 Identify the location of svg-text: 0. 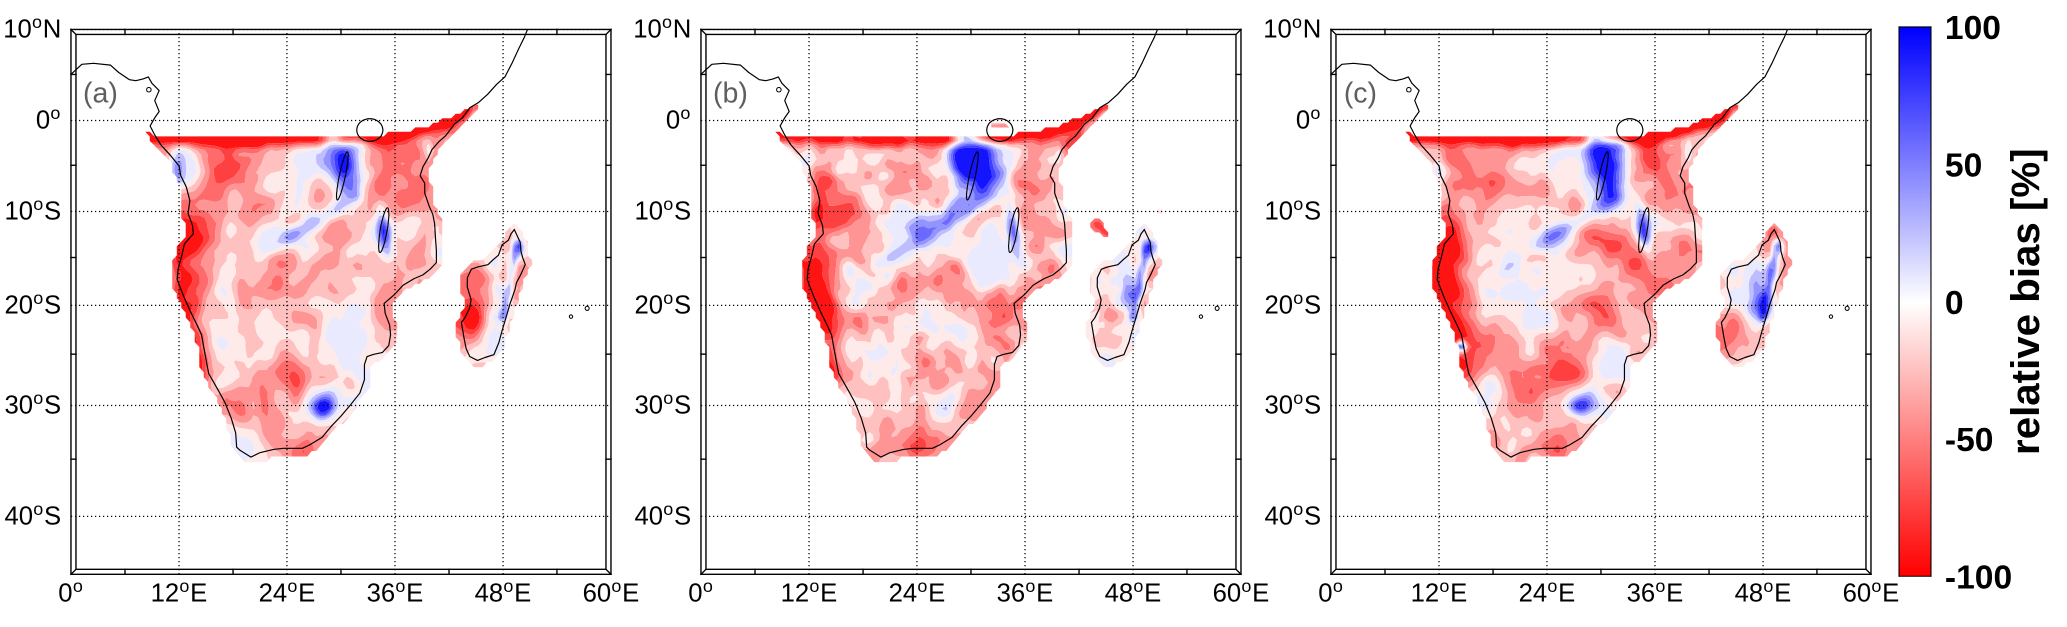
(1954, 303).